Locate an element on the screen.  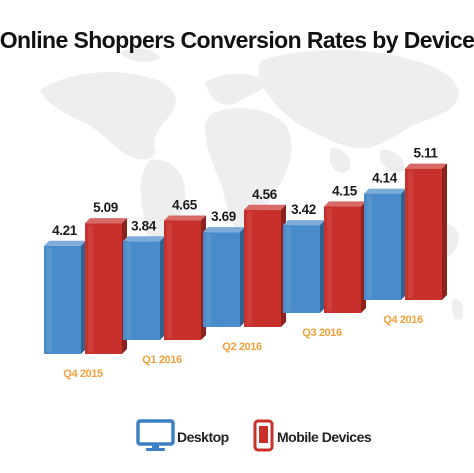
value-label: 3.42 is located at coordinates (303, 209).